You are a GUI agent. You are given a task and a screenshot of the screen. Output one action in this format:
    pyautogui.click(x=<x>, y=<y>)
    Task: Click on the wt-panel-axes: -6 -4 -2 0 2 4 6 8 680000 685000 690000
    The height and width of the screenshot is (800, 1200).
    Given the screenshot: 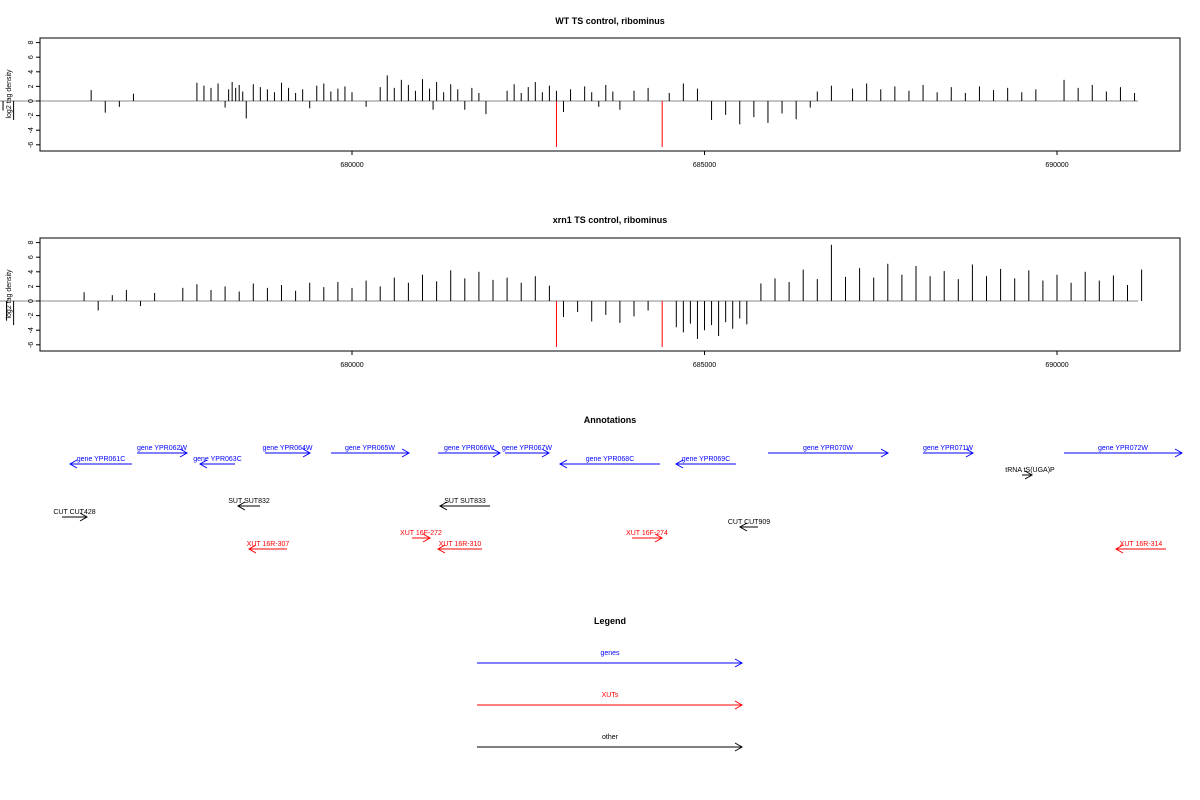 What is the action you would take?
    pyautogui.click(x=548, y=105)
    